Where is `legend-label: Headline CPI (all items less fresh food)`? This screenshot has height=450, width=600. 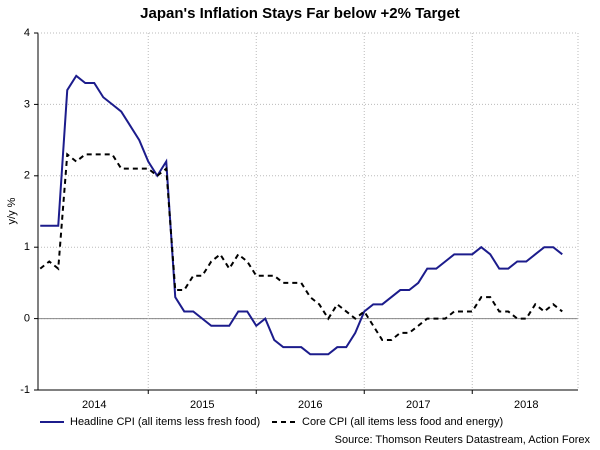 legend-label: Headline CPI (all items less fresh food) is located at coordinates (165, 422).